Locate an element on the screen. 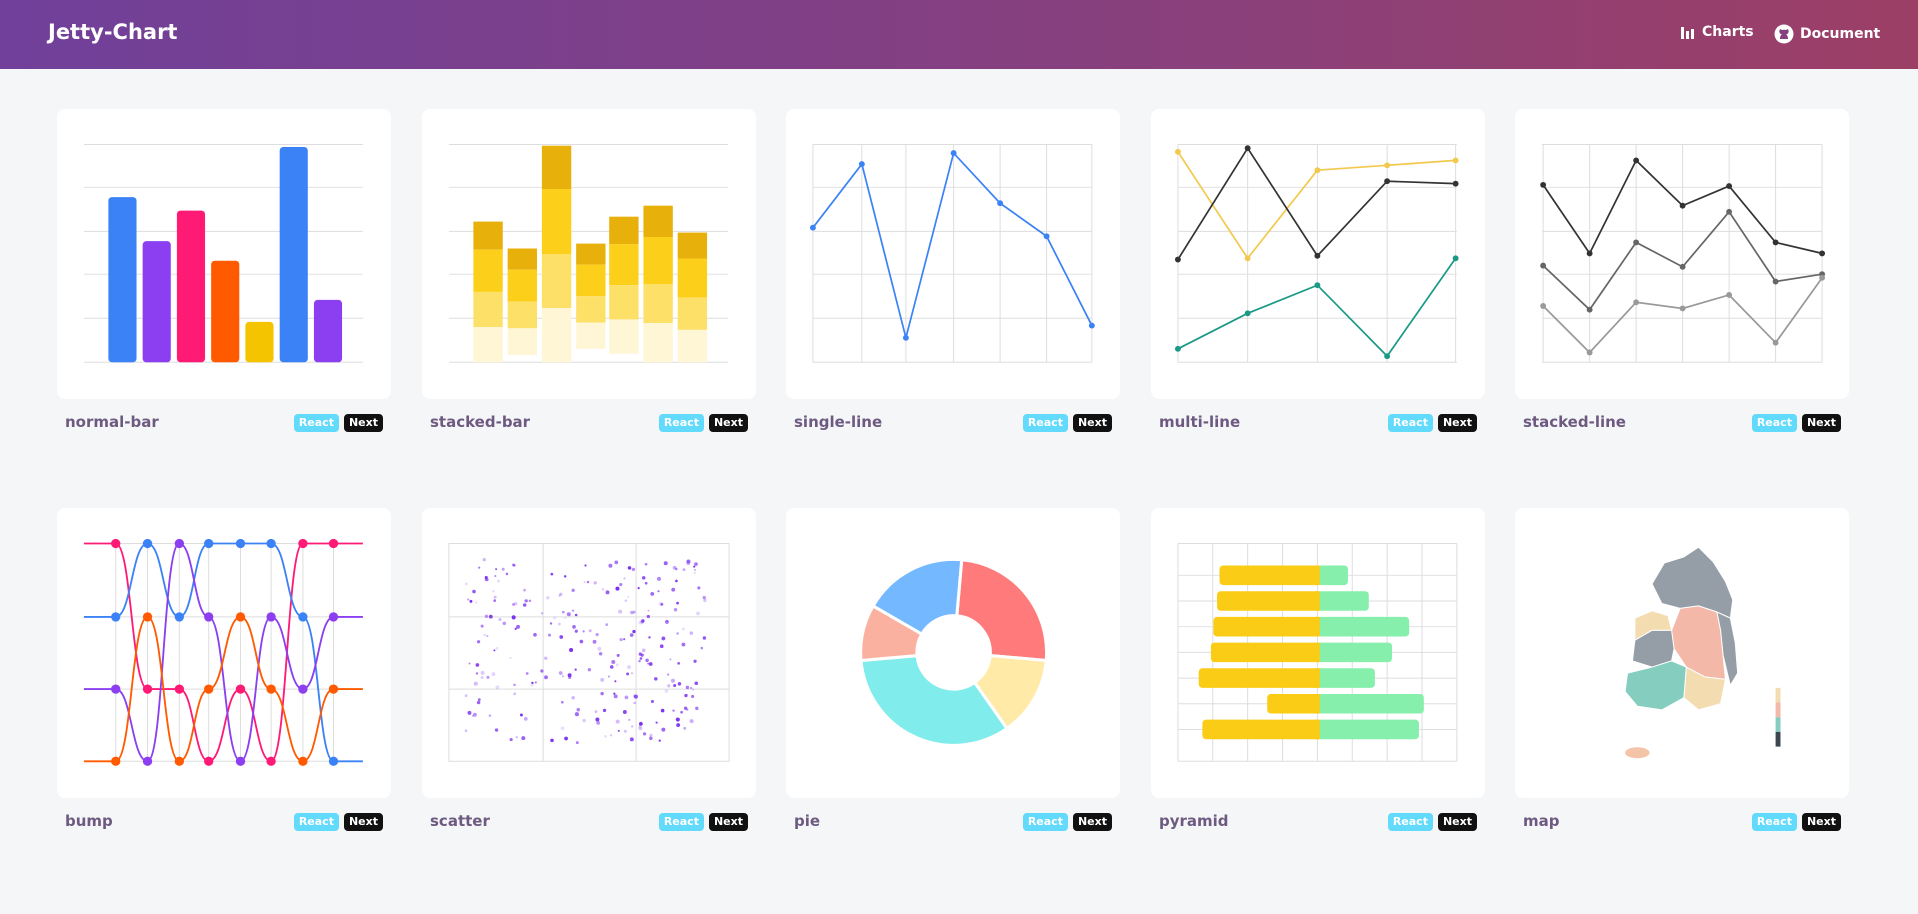 The image size is (1918, 914). badge-group: React Next is located at coordinates (1432, 822).